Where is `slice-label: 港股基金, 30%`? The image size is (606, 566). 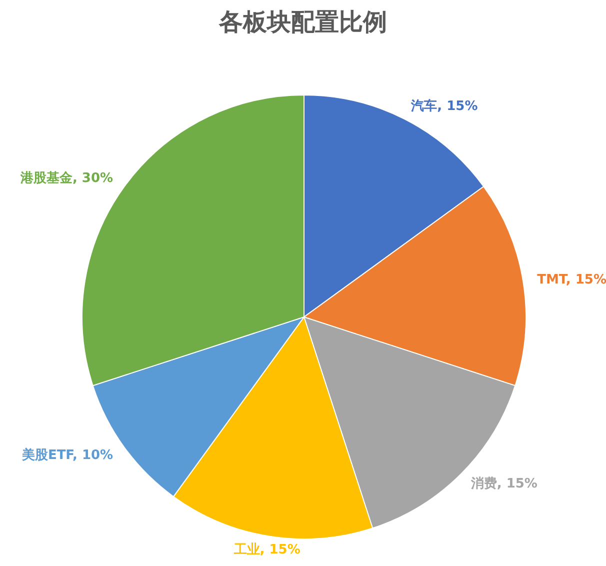
slice-label: 港股基金, 30% is located at coordinates (66, 178).